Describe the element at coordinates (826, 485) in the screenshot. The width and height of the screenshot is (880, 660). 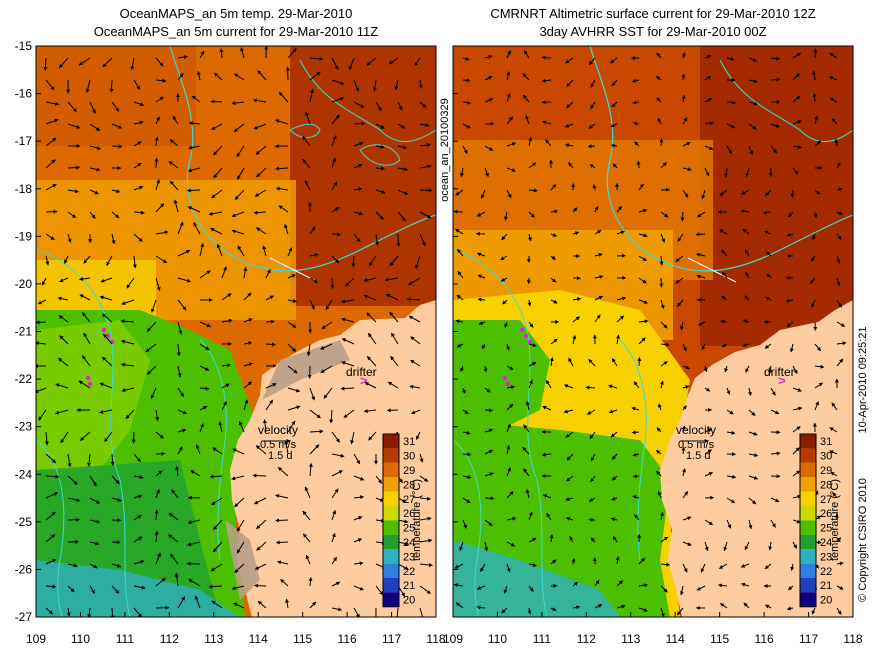
I see `colorbar-tick-label: 28` at that location.